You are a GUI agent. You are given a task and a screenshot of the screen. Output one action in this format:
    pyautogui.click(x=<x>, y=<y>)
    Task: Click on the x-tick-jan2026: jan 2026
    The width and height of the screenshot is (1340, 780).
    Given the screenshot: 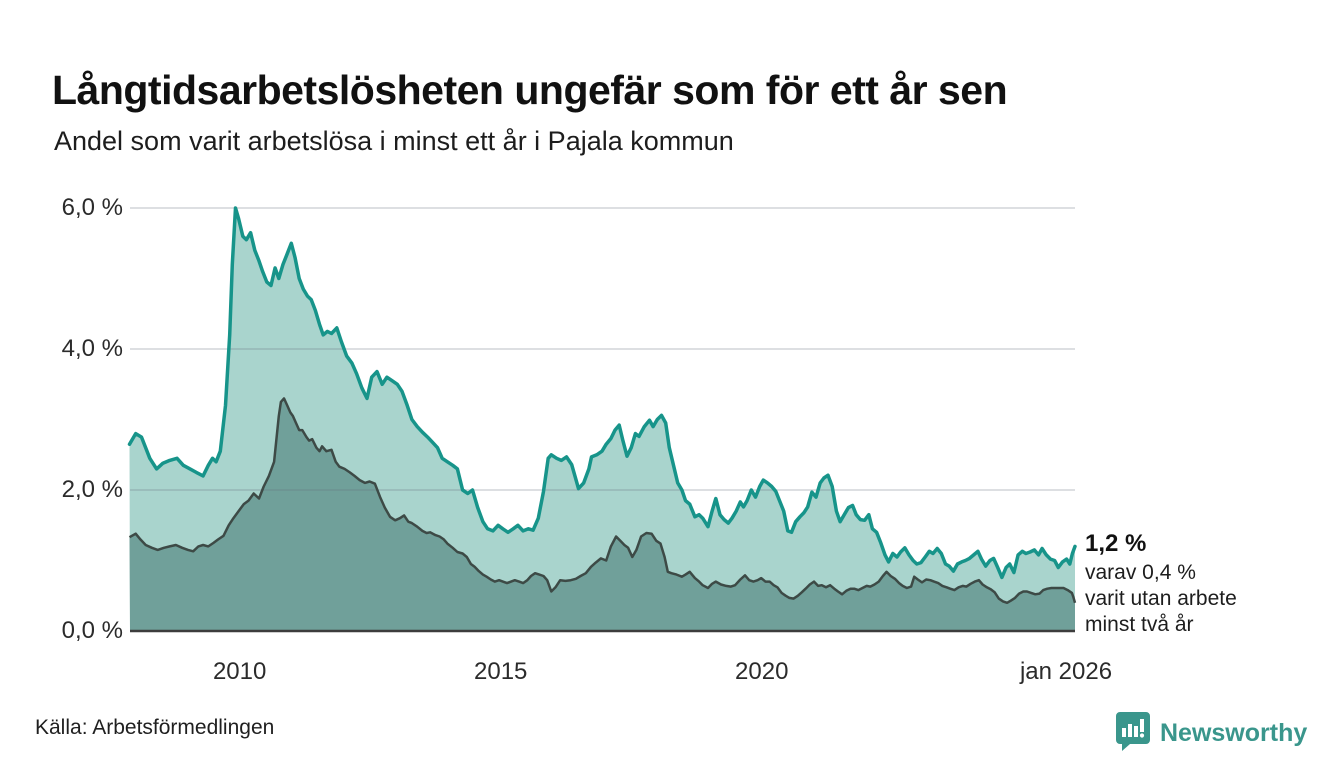 What is the action you would take?
    pyautogui.click(x=1066, y=671)
    